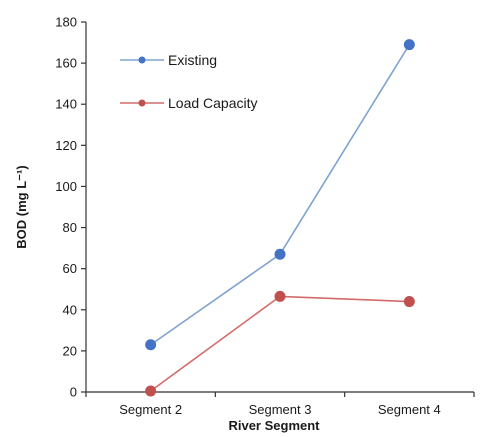 This screenshot has height=437, width=482. Describe the element at coordinates (66, 186) in the screenshot. I see `y-tick-label: 100` at that location.